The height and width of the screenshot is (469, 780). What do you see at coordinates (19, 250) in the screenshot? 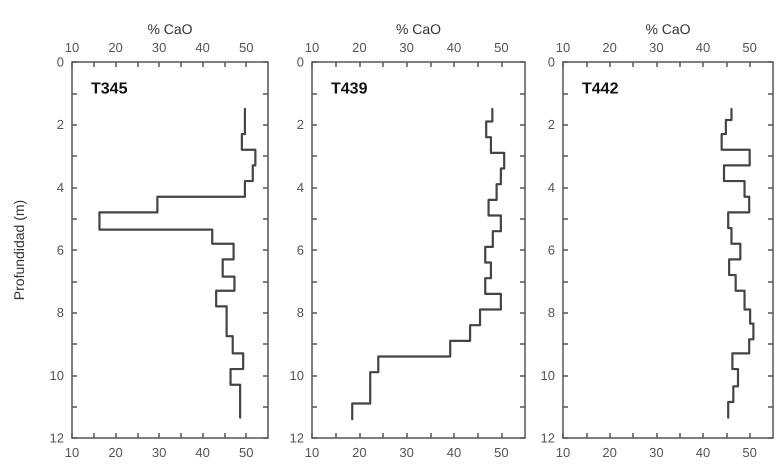
I see `y-axis-title: Profundidad (m)` at bounding box center [19, 250].